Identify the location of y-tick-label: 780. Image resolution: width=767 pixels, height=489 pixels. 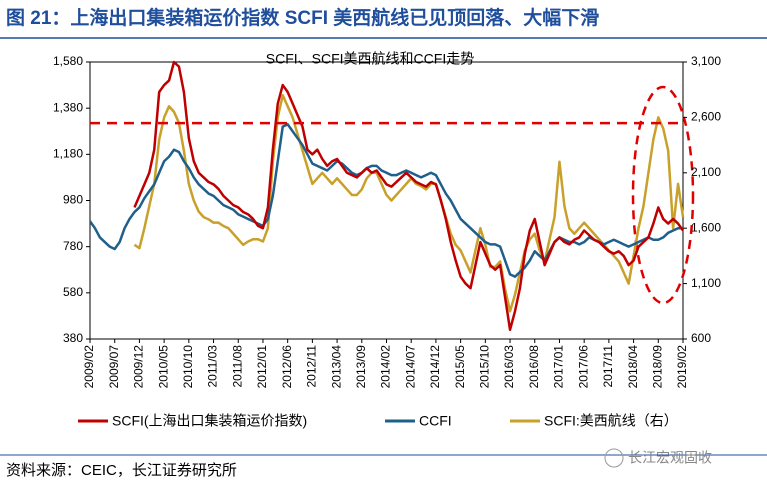
(73, 246).